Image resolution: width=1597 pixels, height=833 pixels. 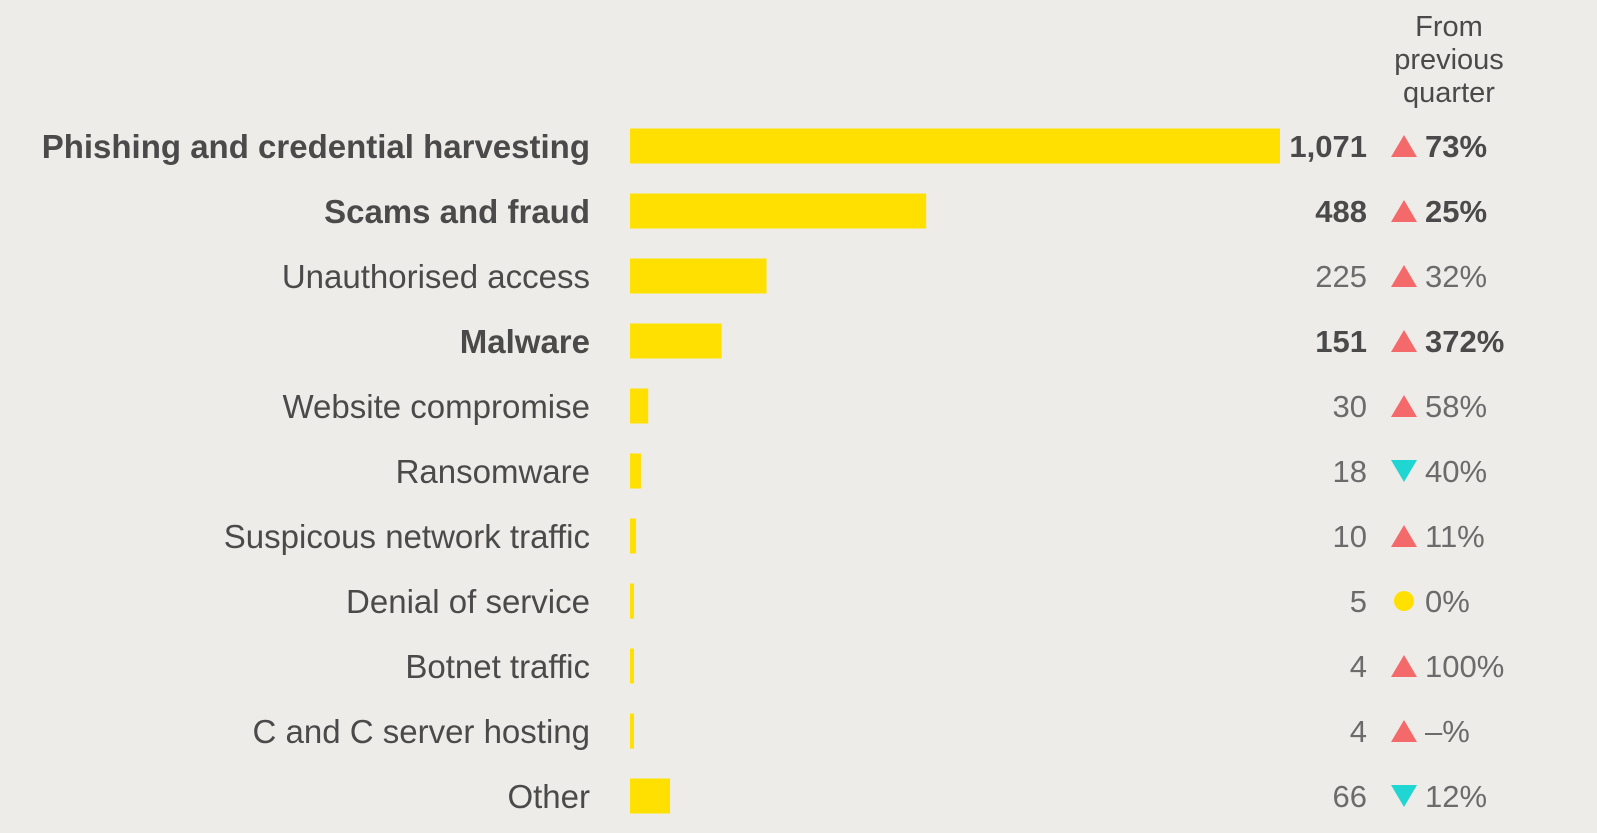 I want to click on change-label: 11%, so click(x=1455, y=536).